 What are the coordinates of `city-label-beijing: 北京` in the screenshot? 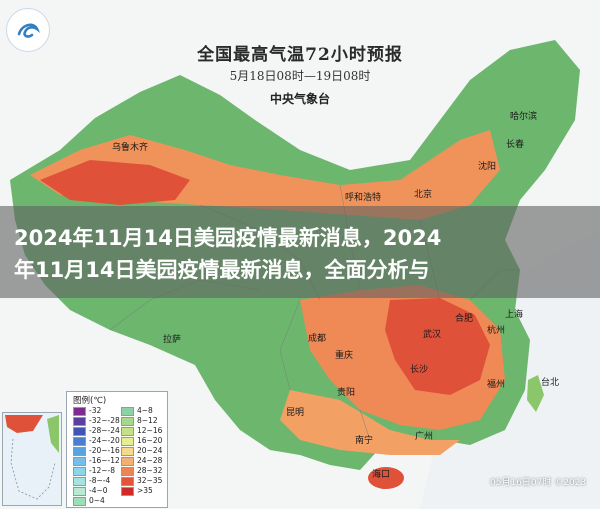 It's located at (423, 195).